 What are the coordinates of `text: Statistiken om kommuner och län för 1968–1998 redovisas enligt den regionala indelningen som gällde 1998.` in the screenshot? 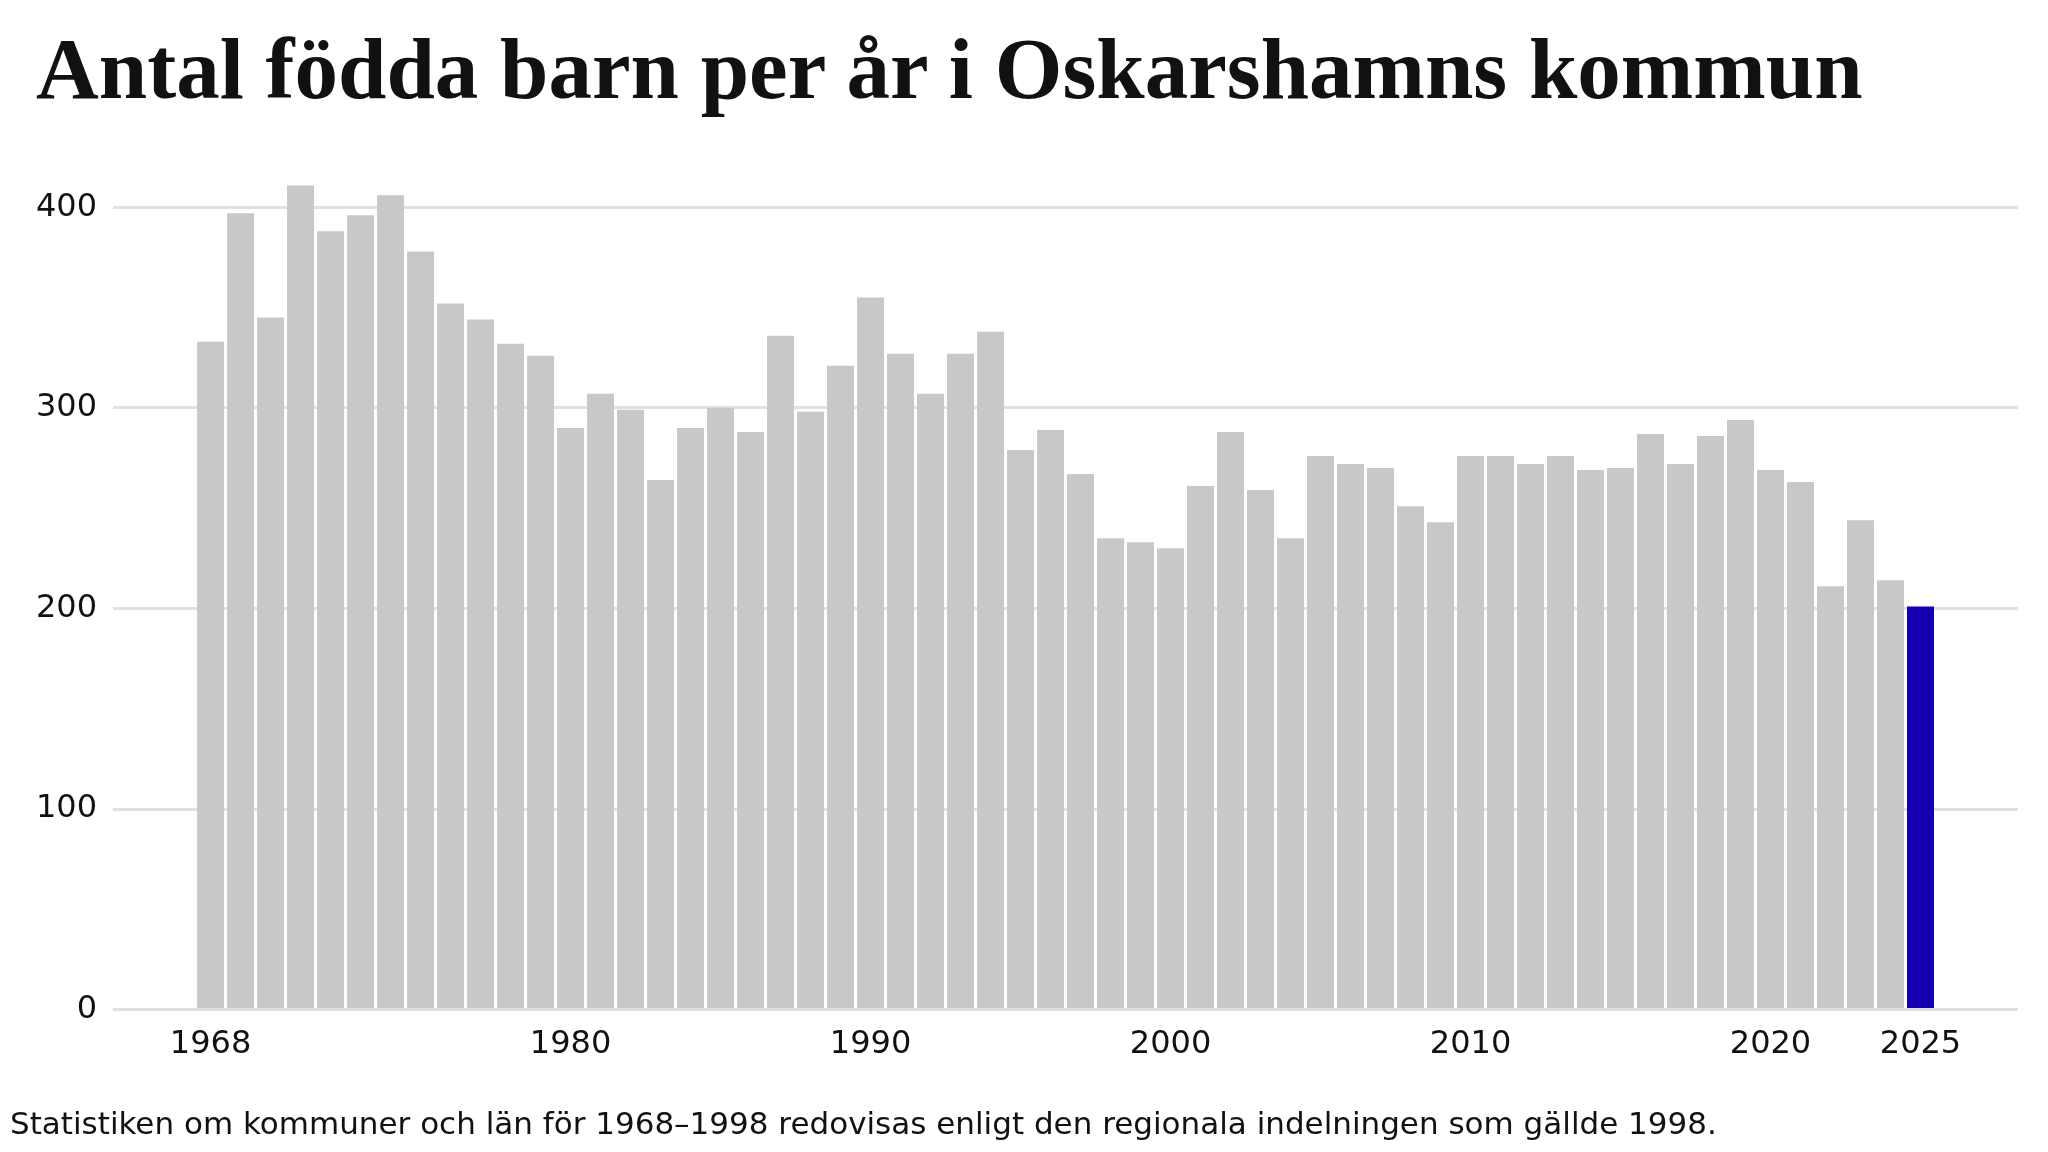 It's located at (863, 1123).